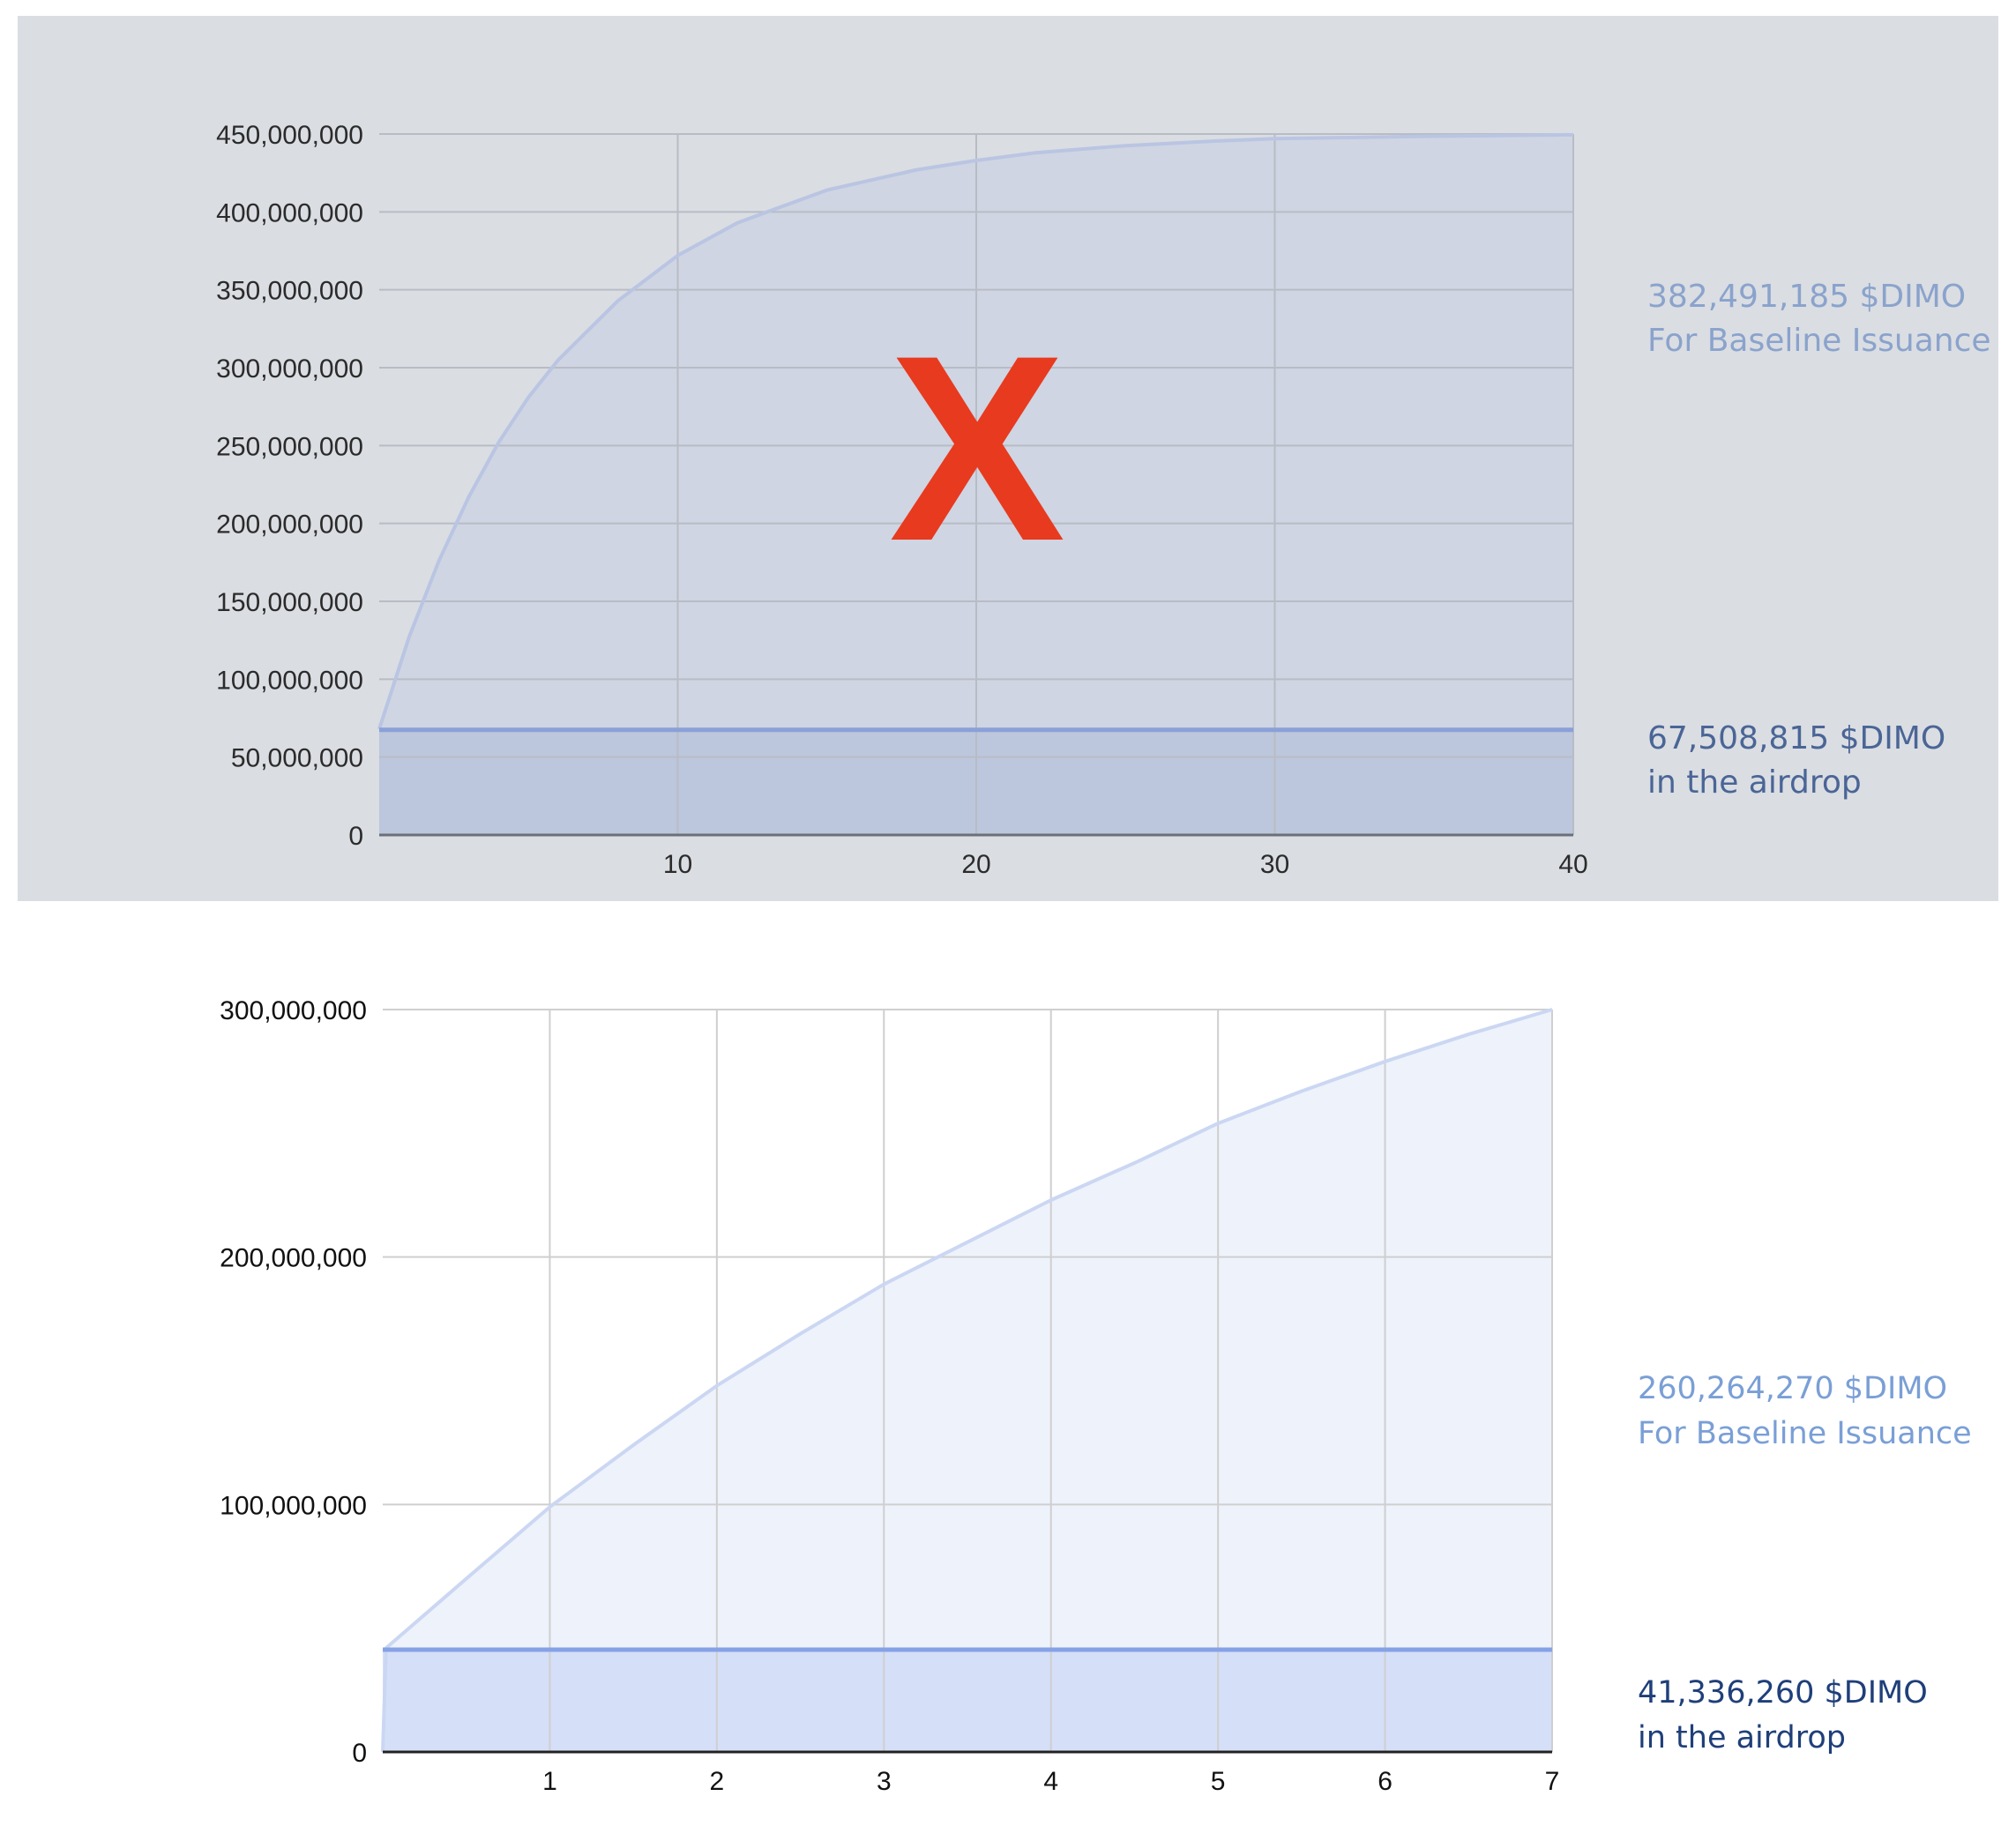 This screenshot has width=2016, height=1841. I want to click on top-airdrop-caption: in the airdrop, so click(1754, 782).